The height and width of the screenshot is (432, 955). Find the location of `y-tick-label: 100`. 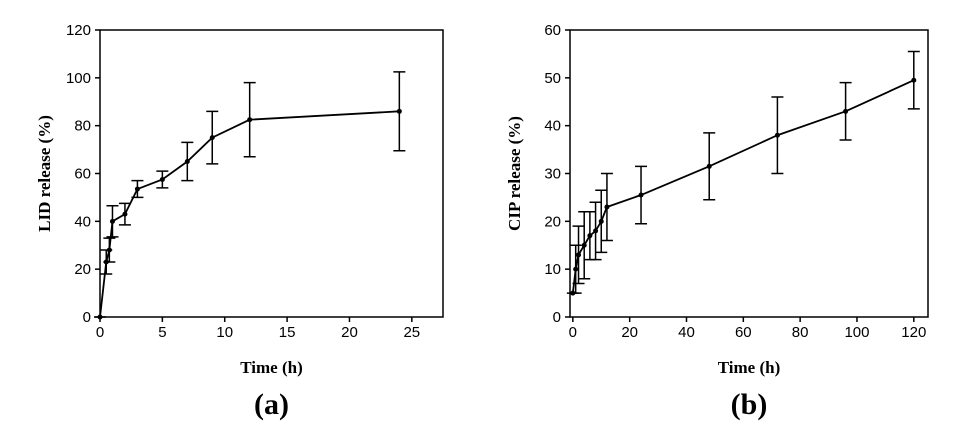

y-tick-label: 100 is located at coordinates (78, 78).